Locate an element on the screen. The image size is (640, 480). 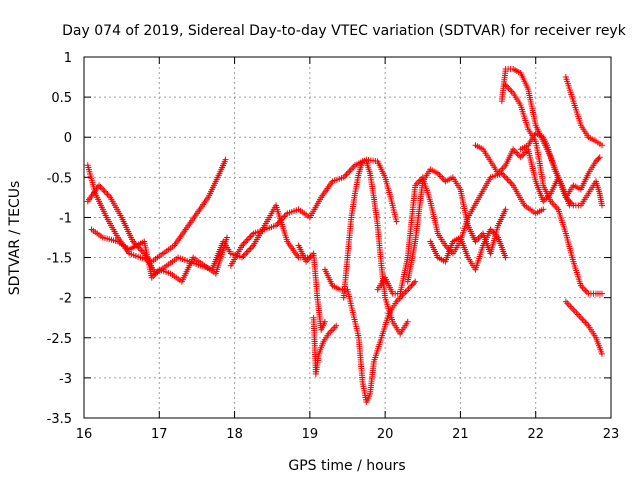
series-track-j is located at coordinates (456, 225).